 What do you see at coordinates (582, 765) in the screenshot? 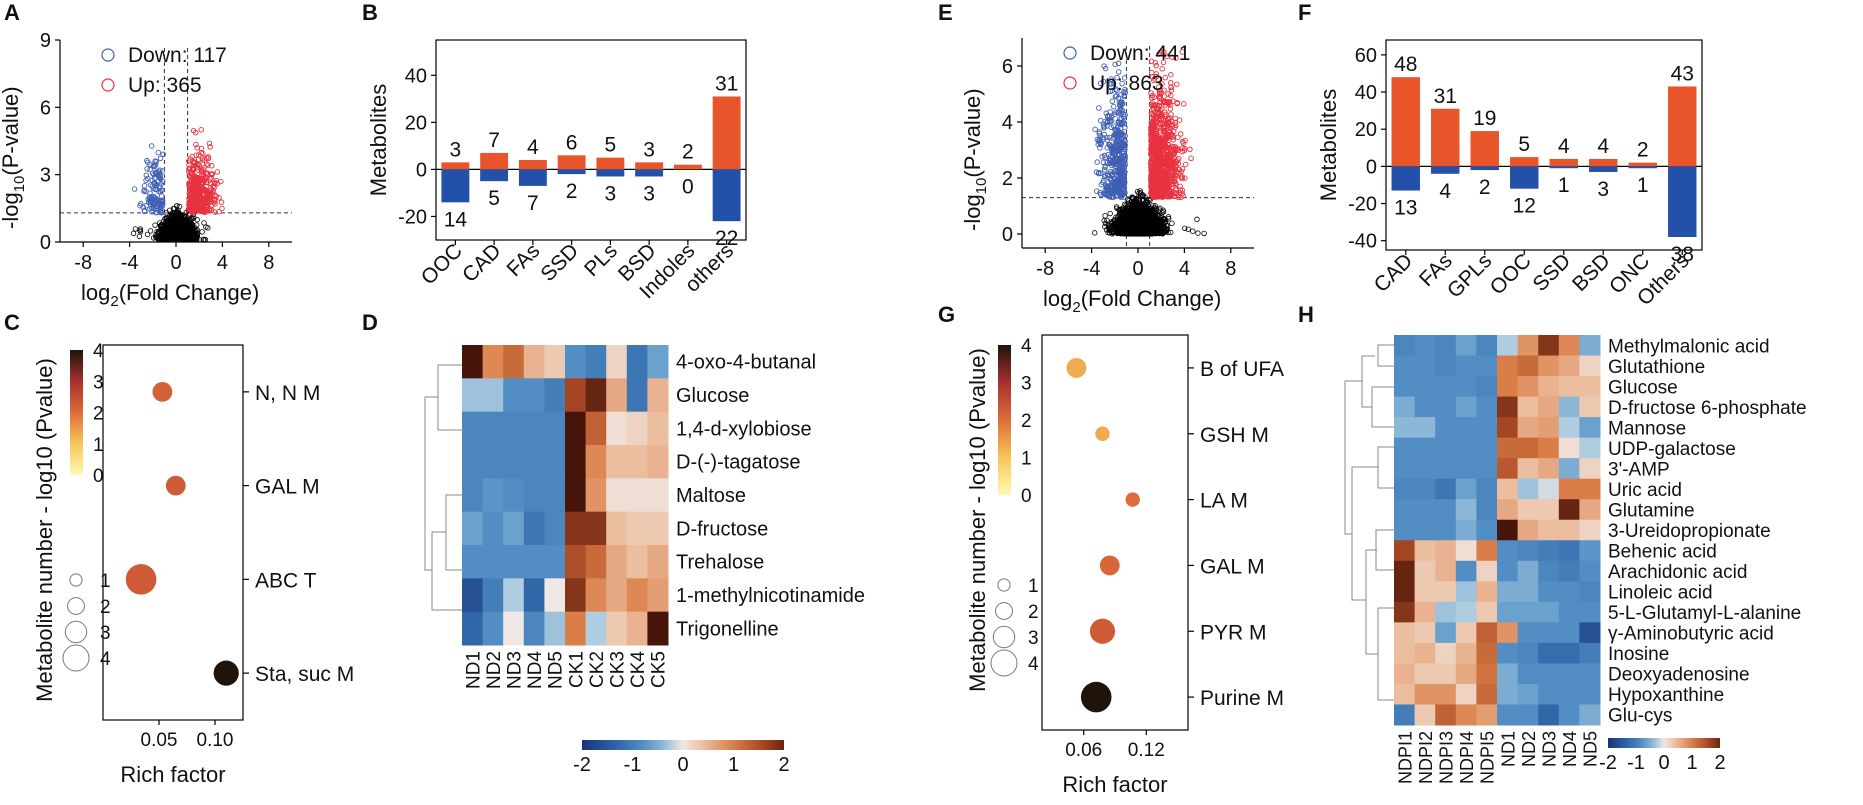
I see `colorbar-tick-label: -2` at bounding box center [582, 765].